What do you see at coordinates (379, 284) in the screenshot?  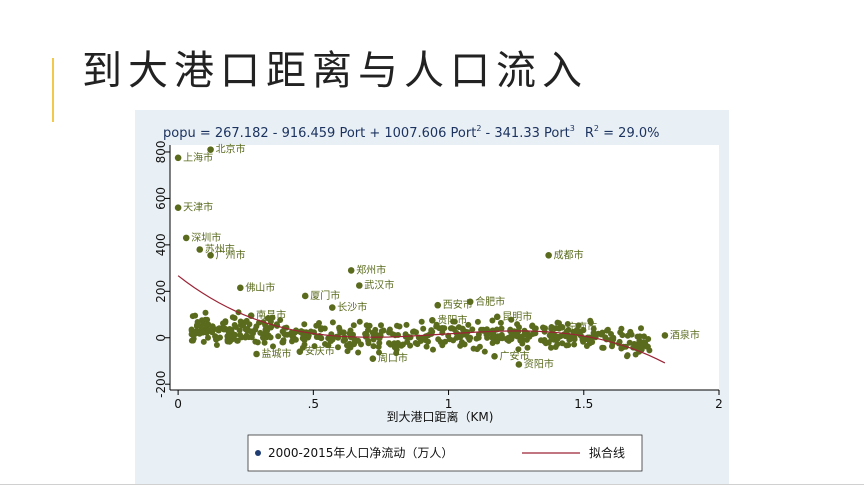 I see `point-label: 武汉市` at bounding box center [379, 284].